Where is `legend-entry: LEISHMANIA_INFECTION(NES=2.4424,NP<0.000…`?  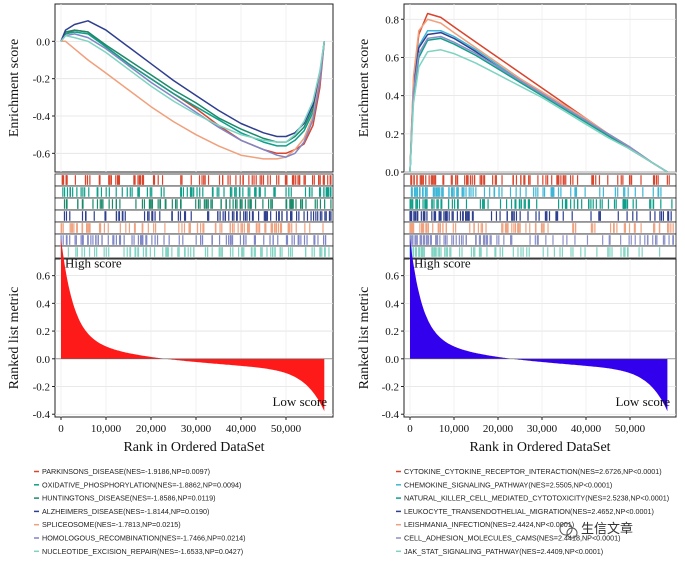
legend-entry: LEISHMANIA_INFECTION(NES=2.4424,NP<0.000… is located at coordinates (489, 524).